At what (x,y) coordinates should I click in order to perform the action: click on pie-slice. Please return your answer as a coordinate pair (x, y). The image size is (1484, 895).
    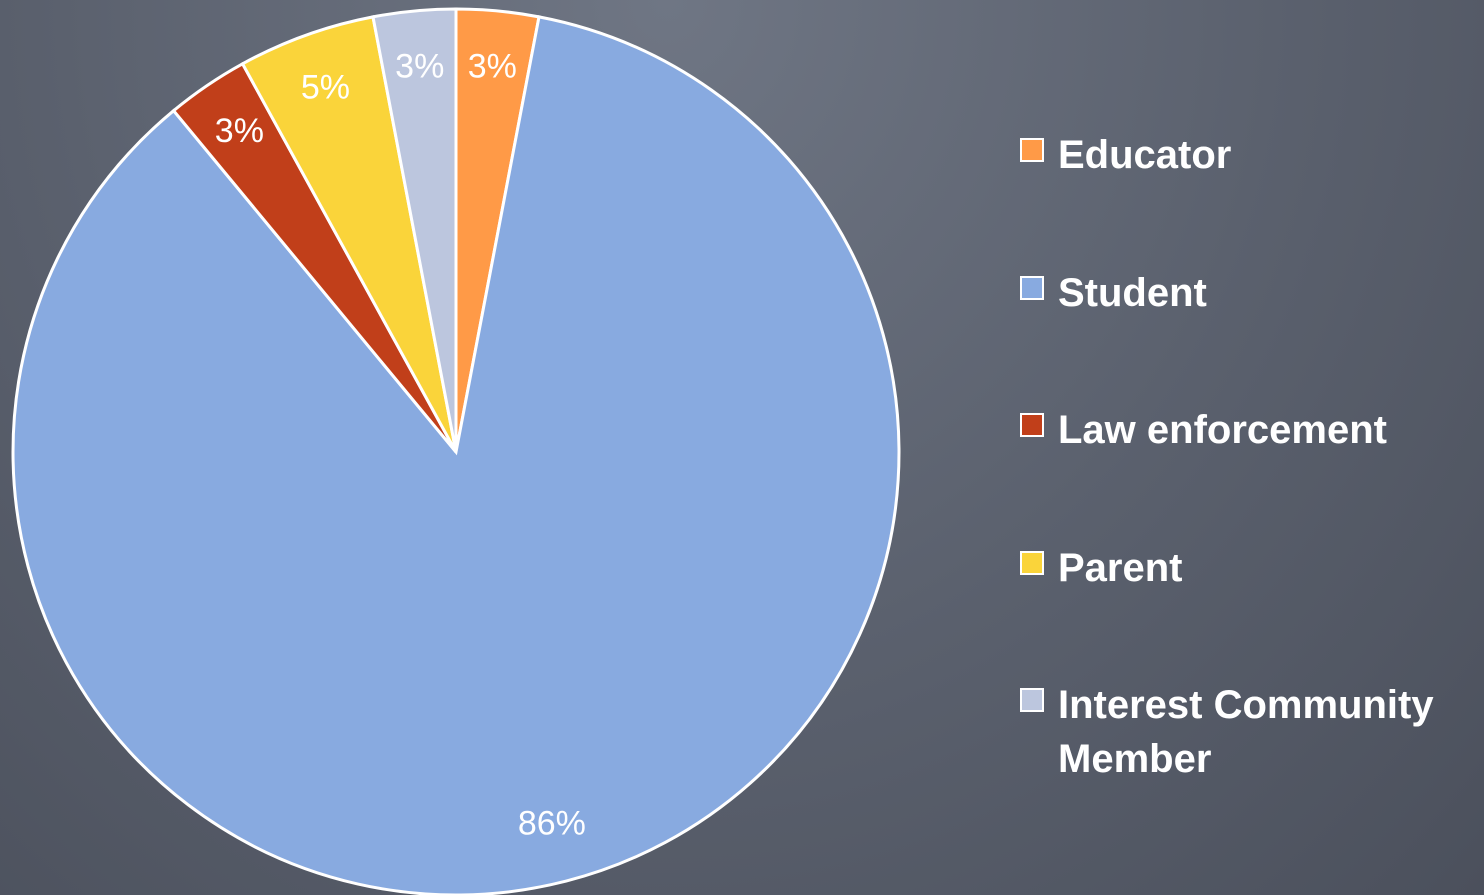
    Looking at the image, I should click on (414, 230).